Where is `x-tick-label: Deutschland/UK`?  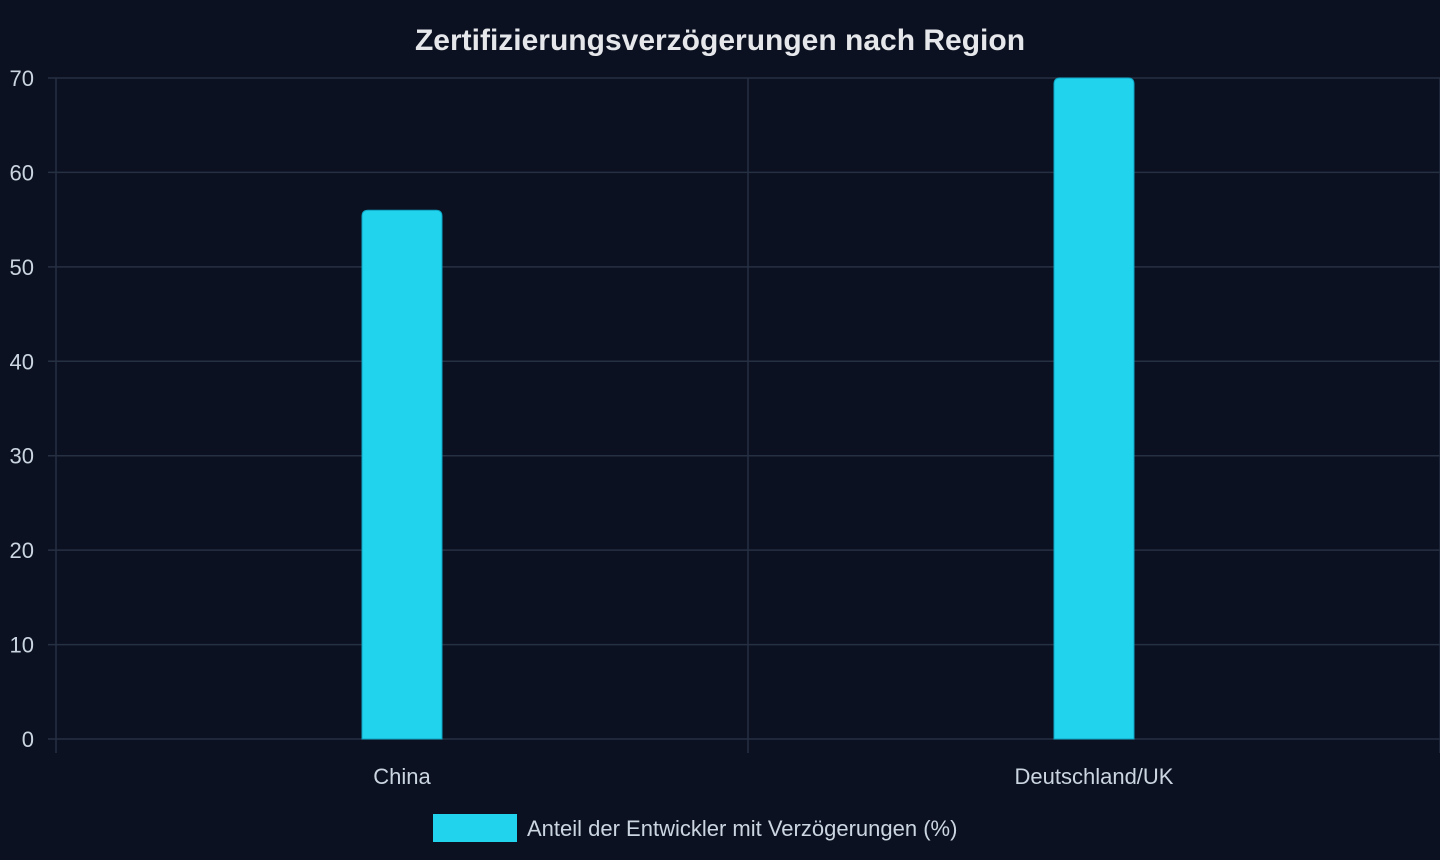 x-tick-label: Deutschland/UK is located at coordinates (1094, 776).